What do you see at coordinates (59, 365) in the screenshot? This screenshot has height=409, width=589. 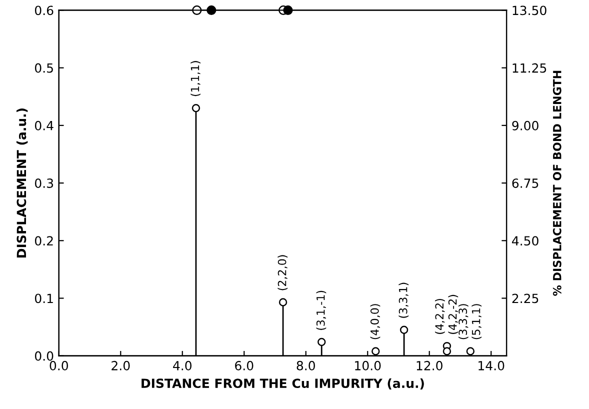 I see `x-tick-label: 0.0` at bounding box center [59, 365].